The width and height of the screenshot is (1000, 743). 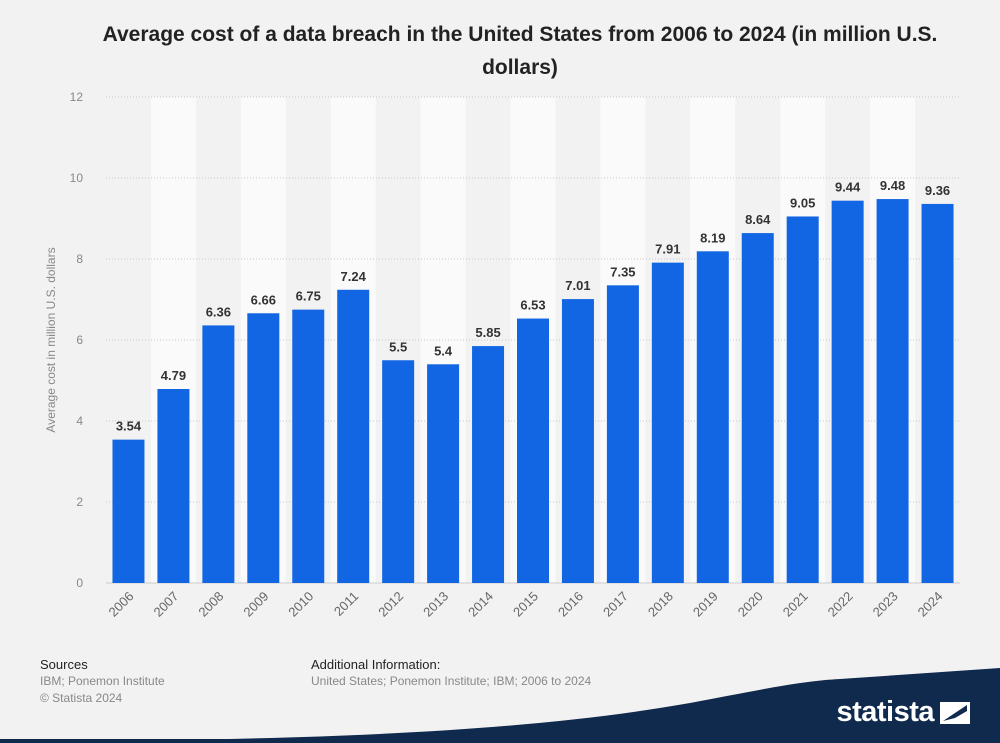 I want to click on y-tick-label: 4, so click(x=79, y=421).